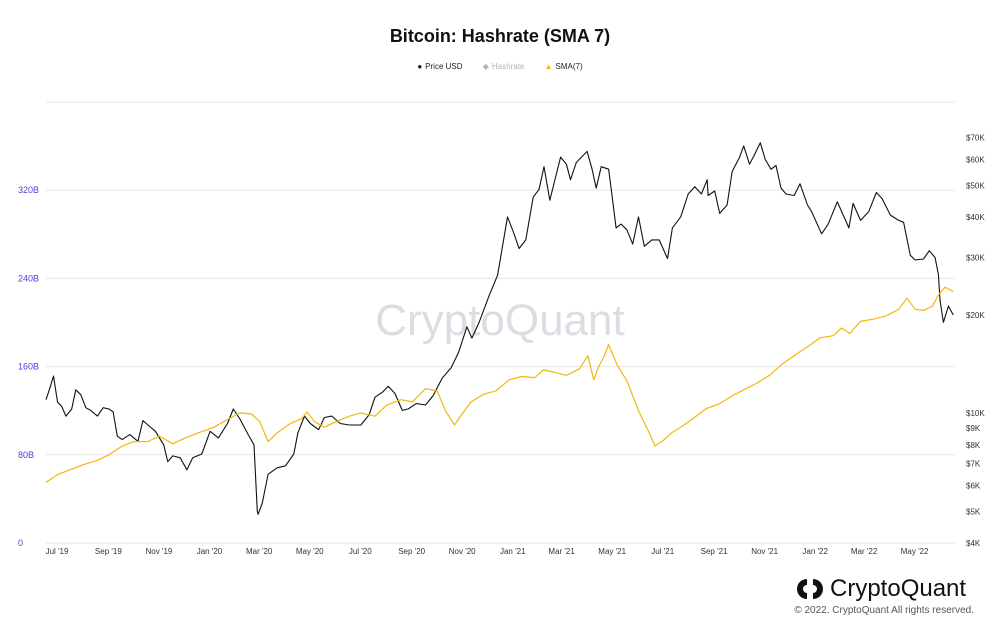  I want to click on x-axis-tick-label: Mar '21, so click(561, 551).